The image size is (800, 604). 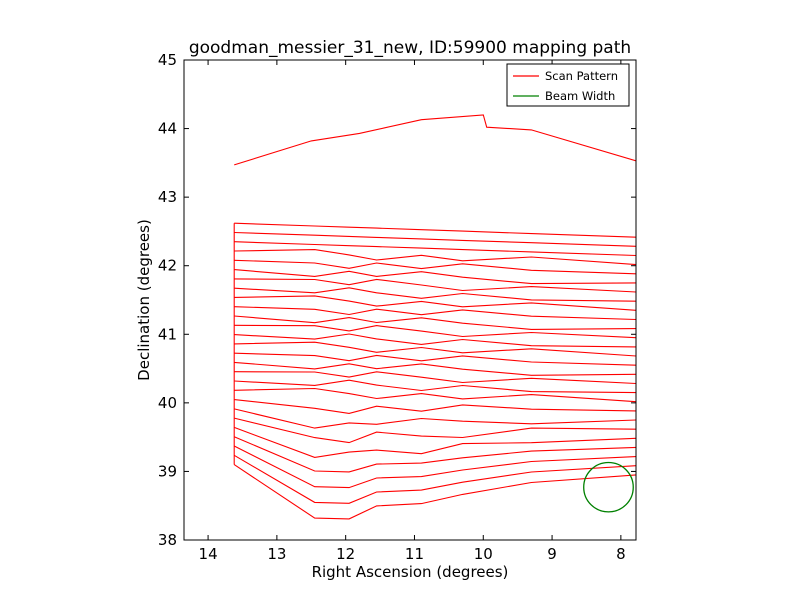 I want to click on x-axis-label: Right Ascension (degrees), so click(x=410, y=572).